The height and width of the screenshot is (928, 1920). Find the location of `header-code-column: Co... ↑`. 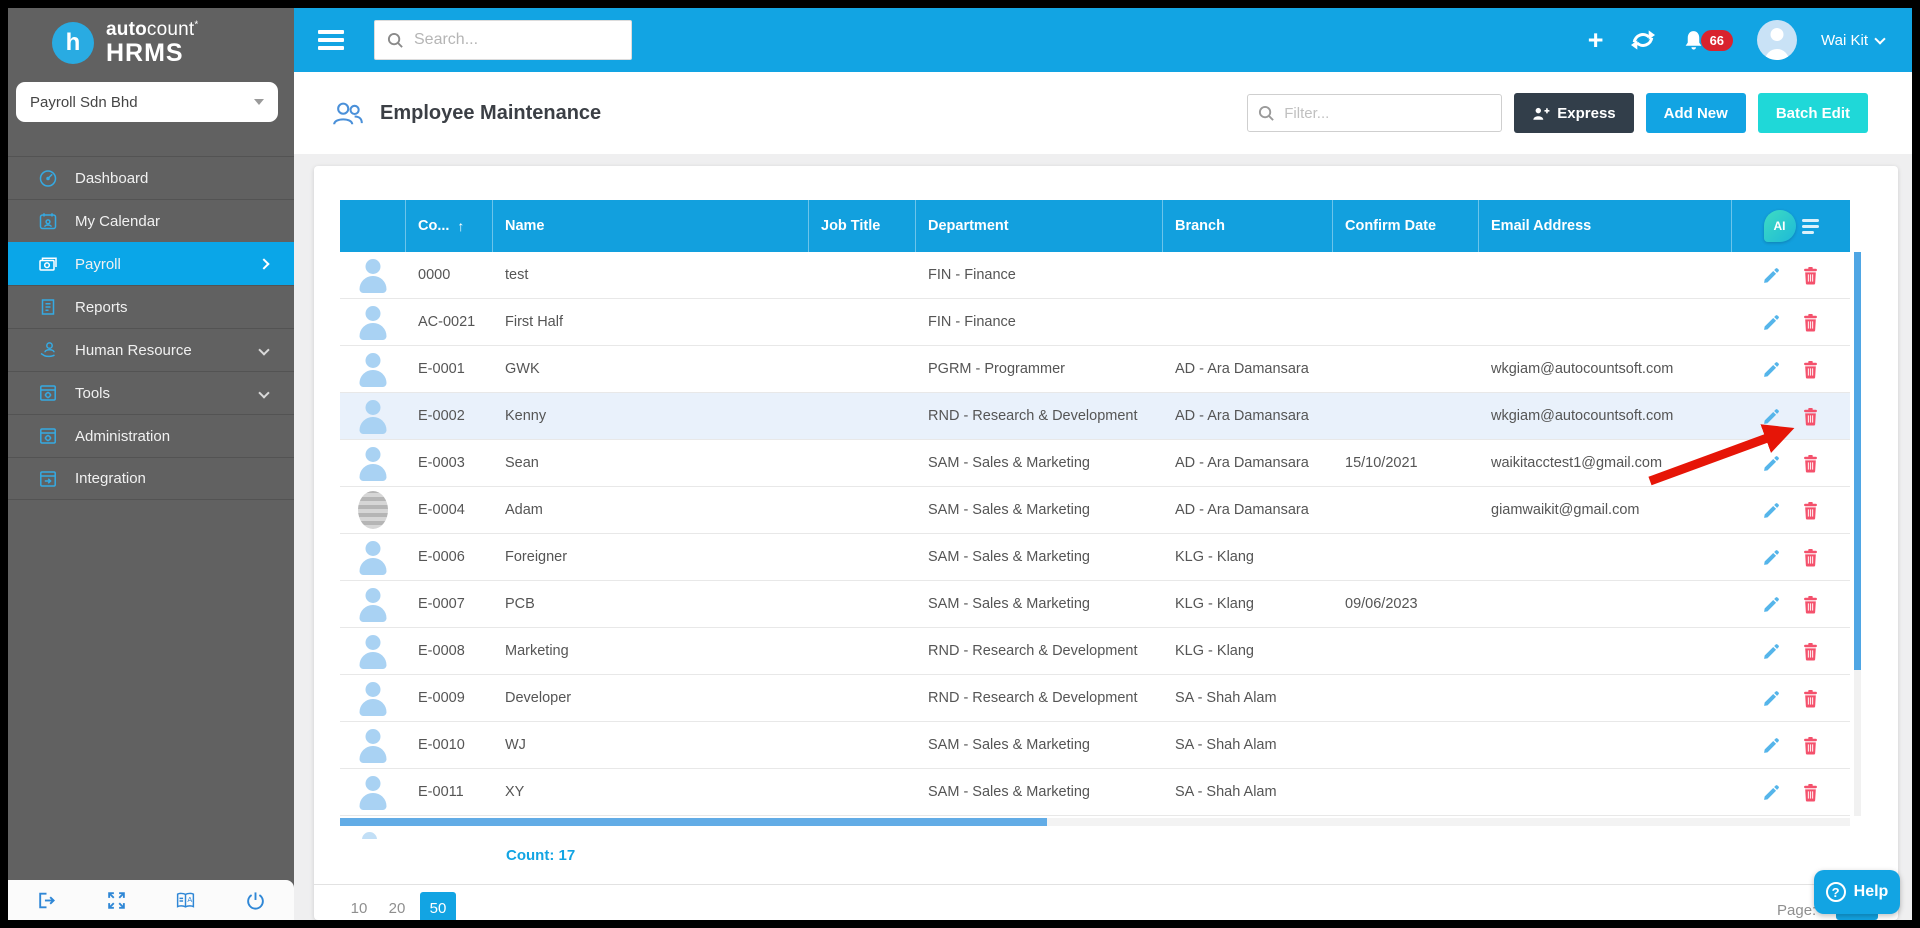

header-code-column: Co... ↑ is located at coordinates (449, 226).